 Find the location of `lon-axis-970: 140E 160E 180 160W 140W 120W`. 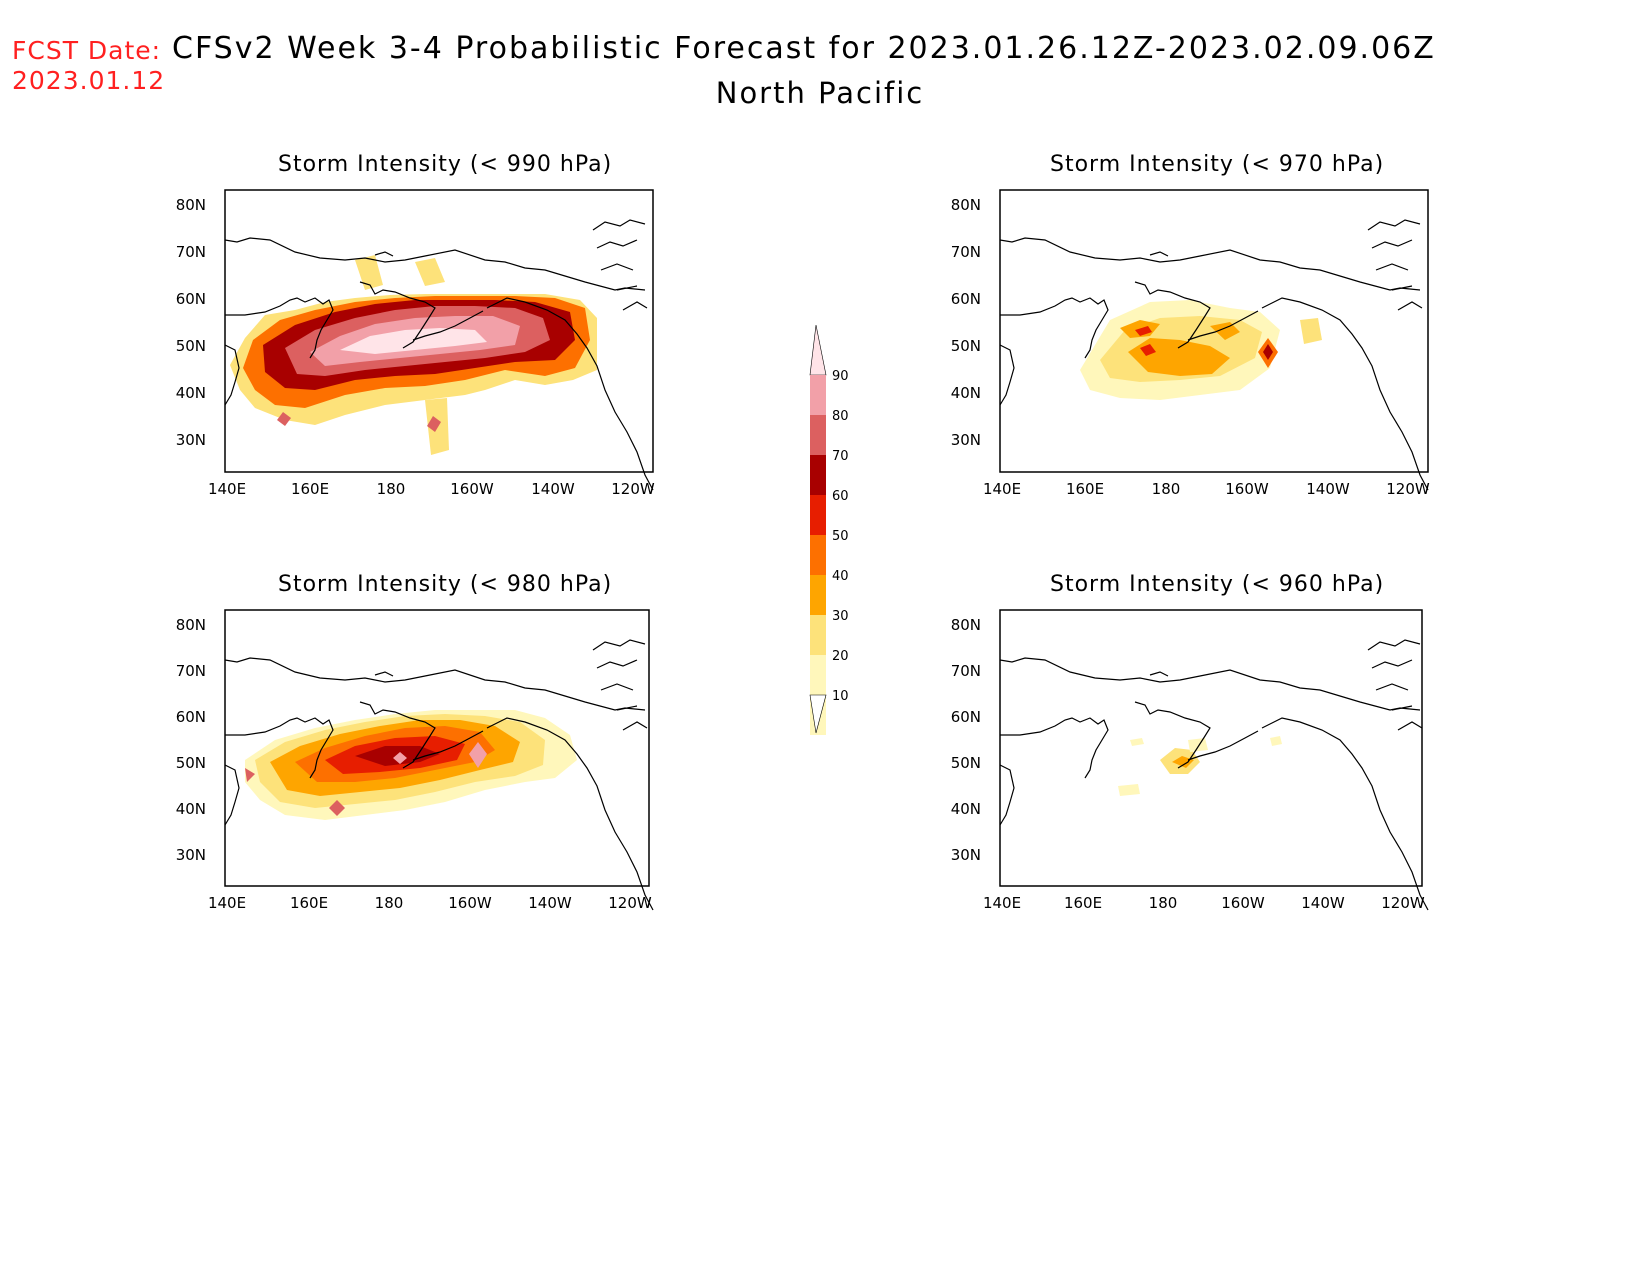

lon-axis-970: 140E 160E 180 160W 140W 120W is located at coordinates (1206, 489).